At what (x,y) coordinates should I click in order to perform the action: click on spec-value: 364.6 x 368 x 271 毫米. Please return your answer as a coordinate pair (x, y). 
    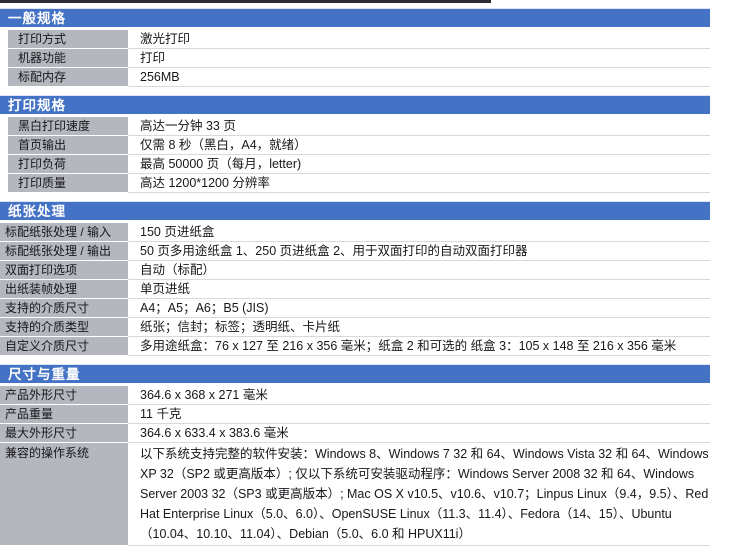
    Looking at the image, I should click on (419, 395).